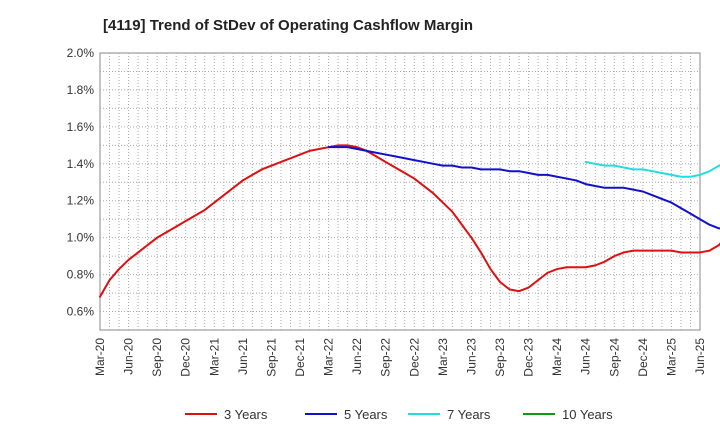 Image resolution: width=720 pixels, height=440 pixels. I want to click on x-tick-label: Jun-22, so click(357, 356).